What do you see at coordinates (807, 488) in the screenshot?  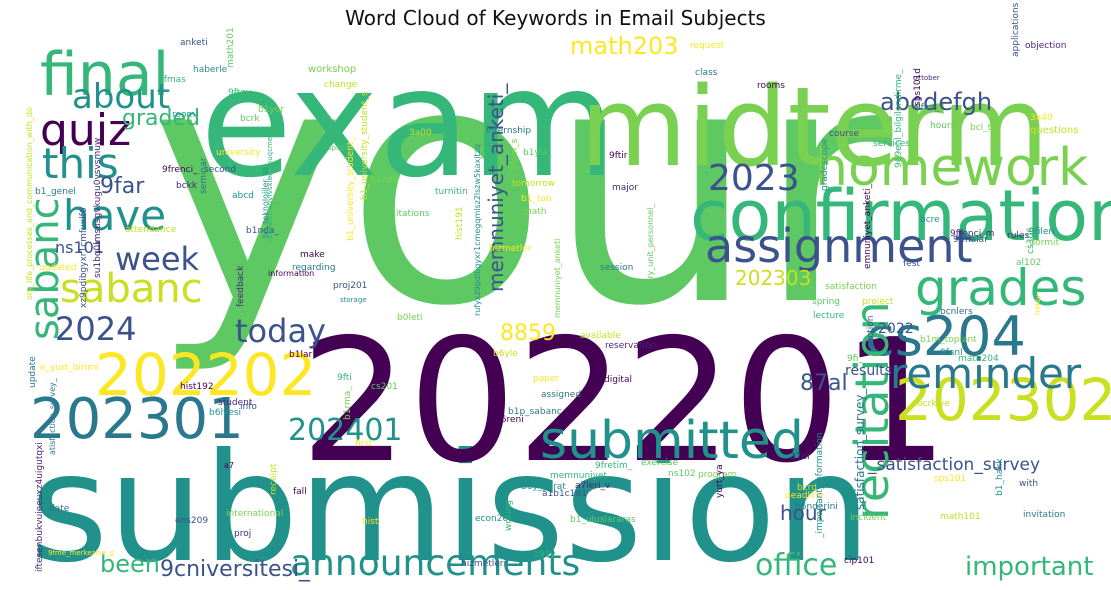 I see `cloud-word-small: bcrd` at bounding box center [807, 488].